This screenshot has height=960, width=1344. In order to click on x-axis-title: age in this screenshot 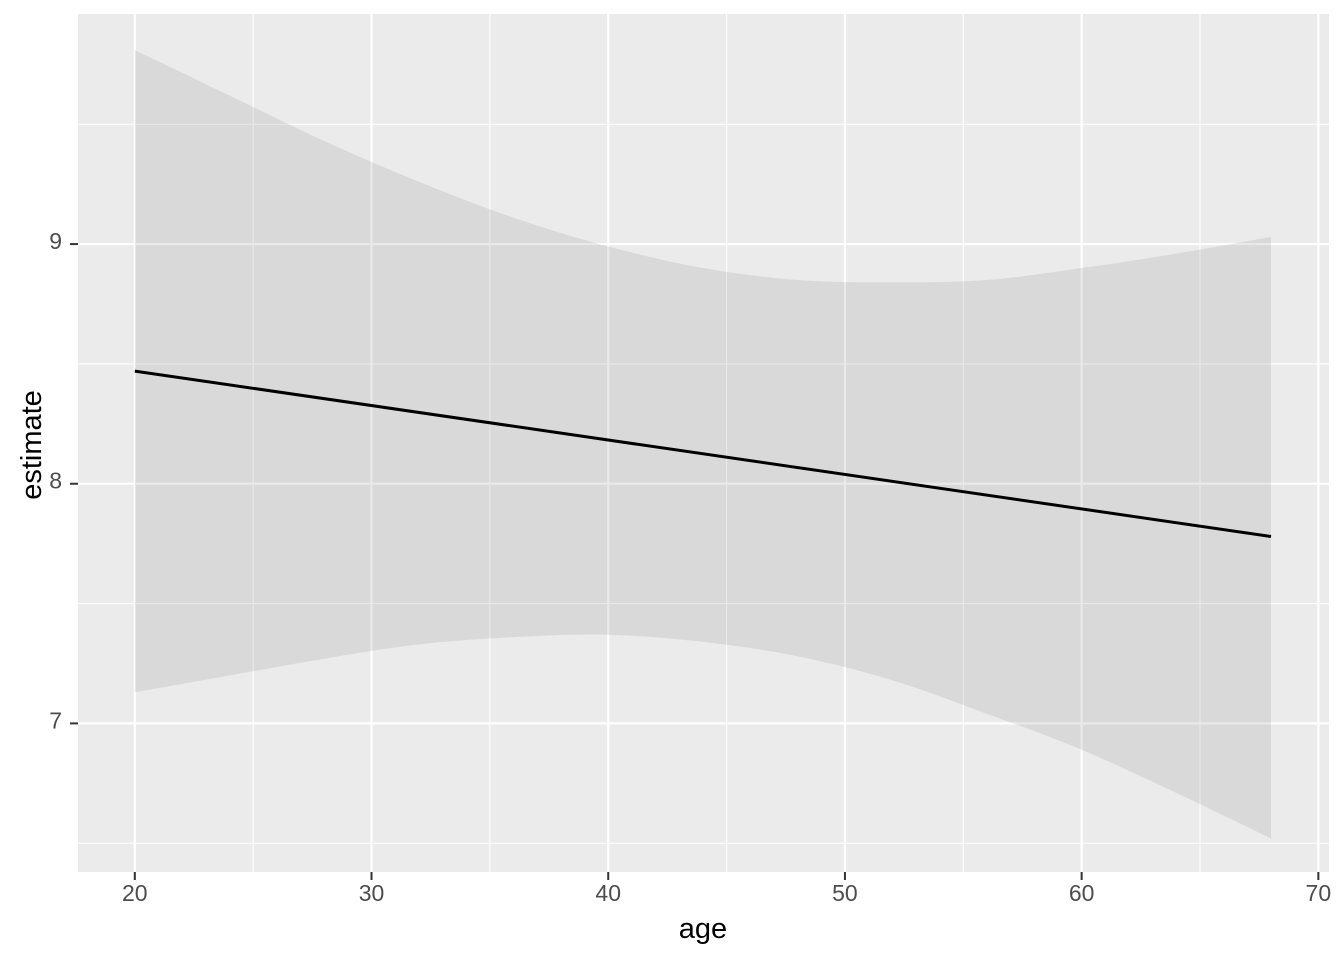, I will do `click(703, 929)`.